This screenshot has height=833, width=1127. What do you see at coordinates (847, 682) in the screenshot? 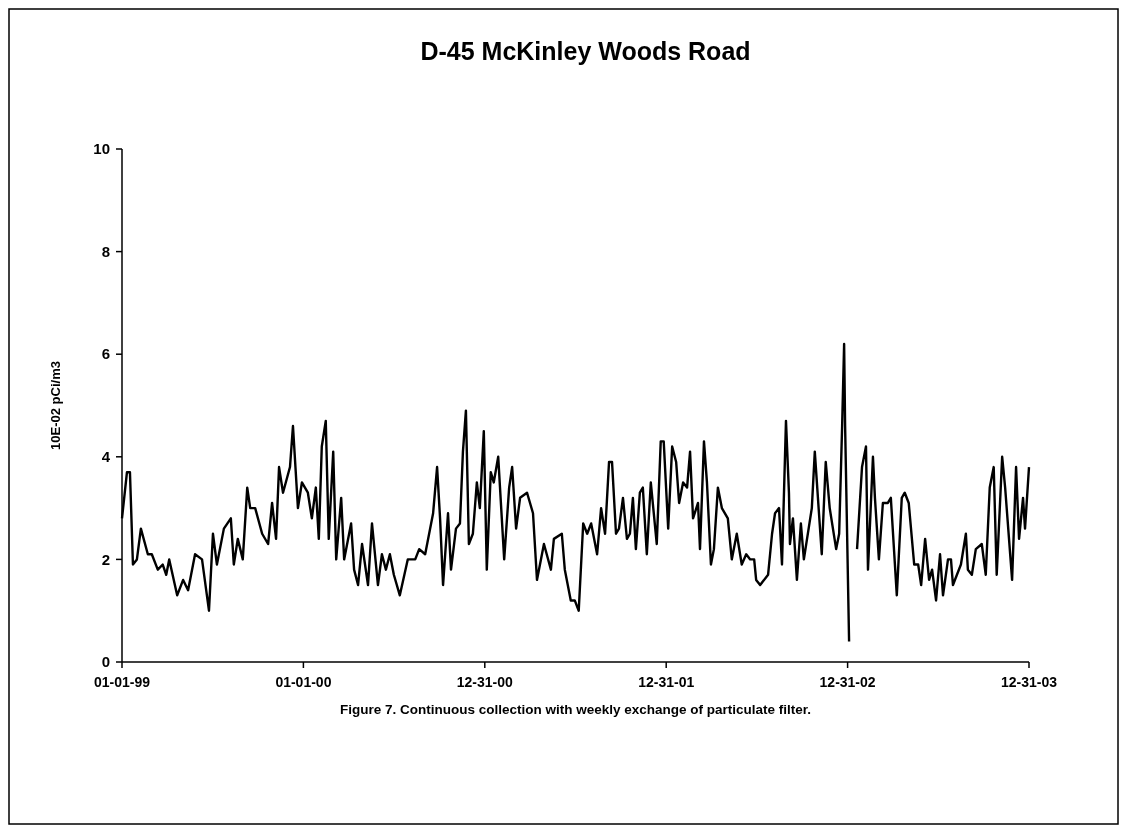
I see `x-tick-label: 12-31-02` at bounding box center [847, 682].